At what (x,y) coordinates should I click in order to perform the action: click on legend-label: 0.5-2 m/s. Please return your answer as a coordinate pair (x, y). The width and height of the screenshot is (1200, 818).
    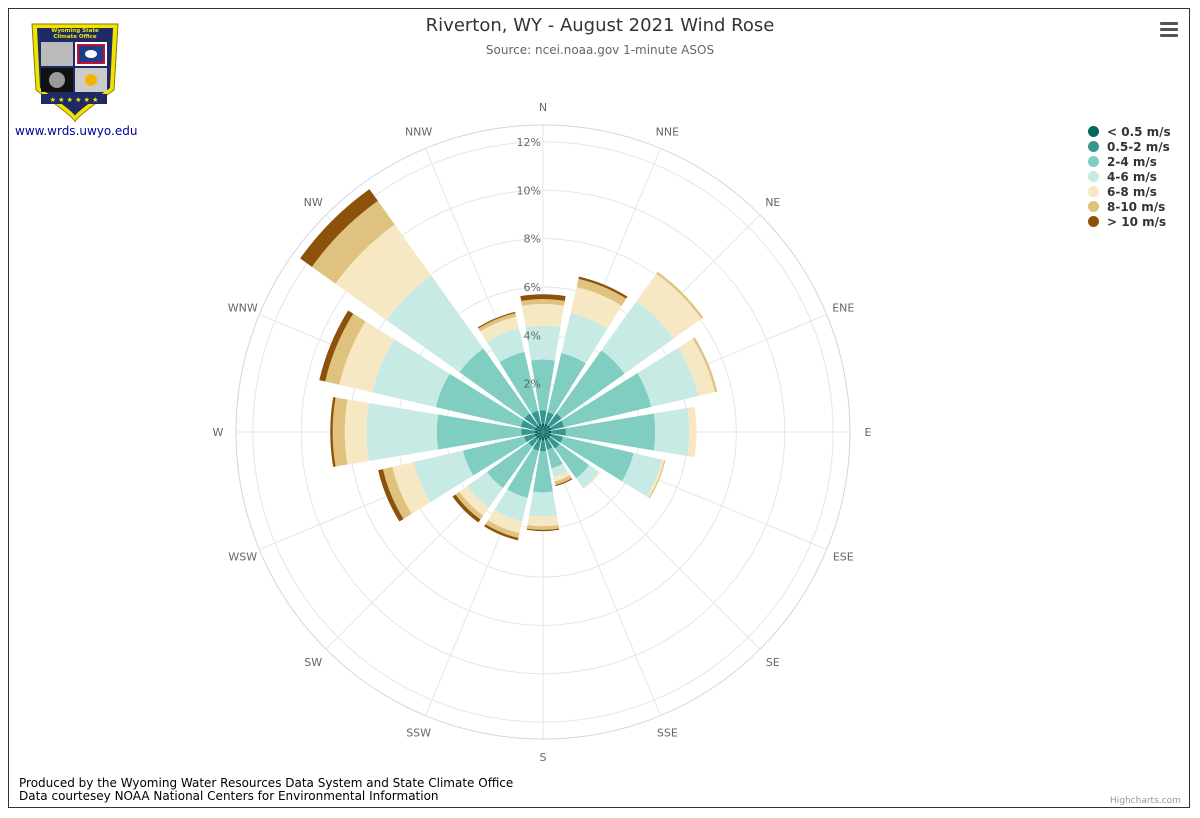
    Looking at the image, I should click on (1138, 146).